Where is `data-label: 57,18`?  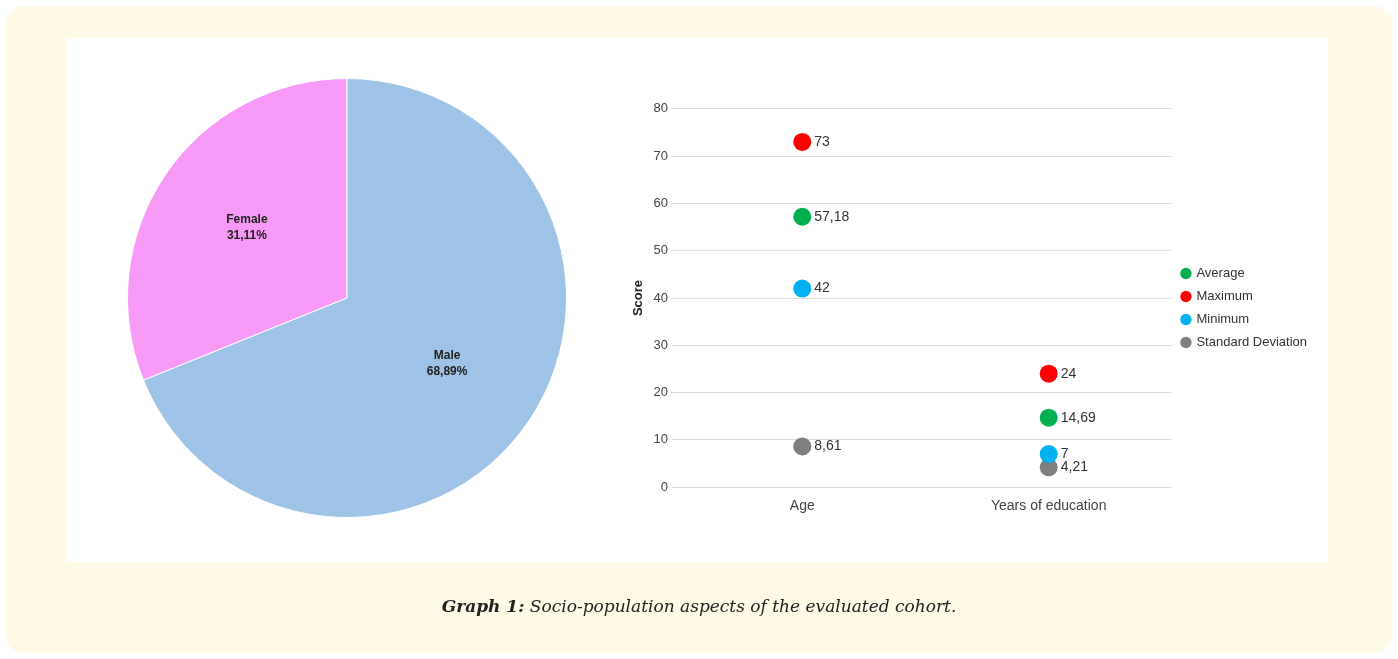
data-label: 57,18 is located at coordinates (832, 215).